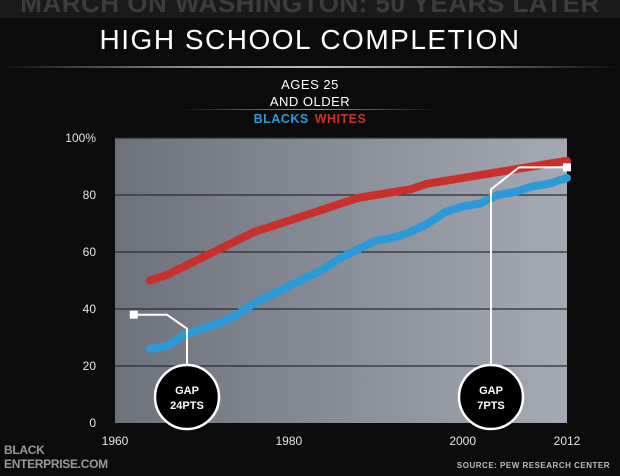  What do you see at coordinates (90, 252) in the screenshot?
I see `y-tick-label: 60` at bounding box center [90, 252].